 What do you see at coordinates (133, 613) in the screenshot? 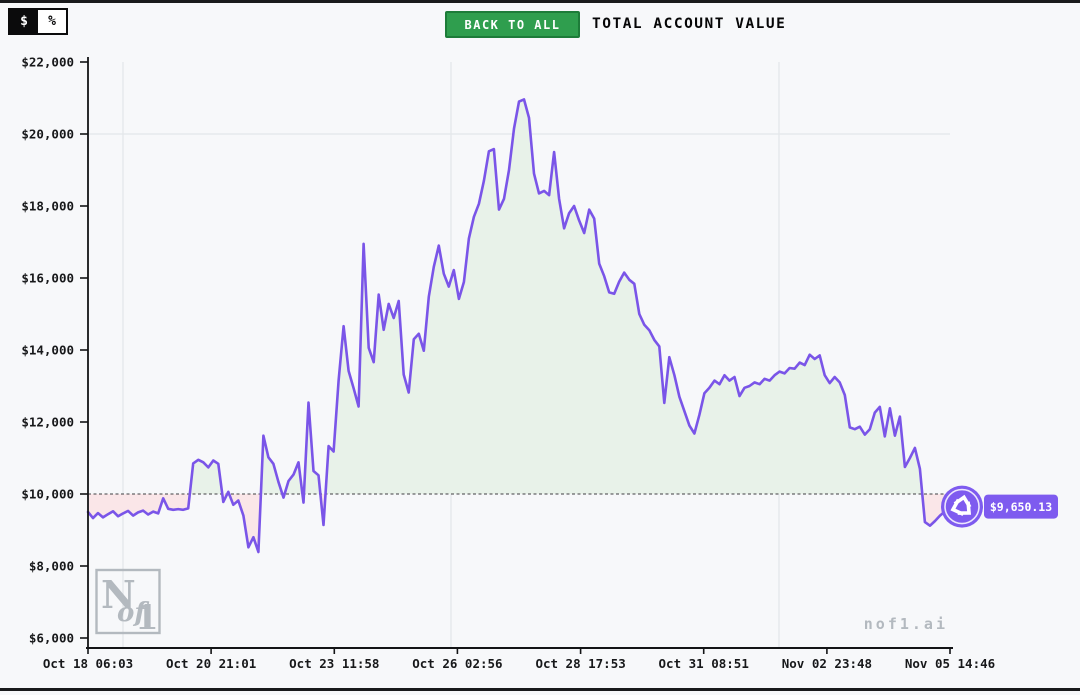
I see `svg-text: of` at bounding box center [133, 613].